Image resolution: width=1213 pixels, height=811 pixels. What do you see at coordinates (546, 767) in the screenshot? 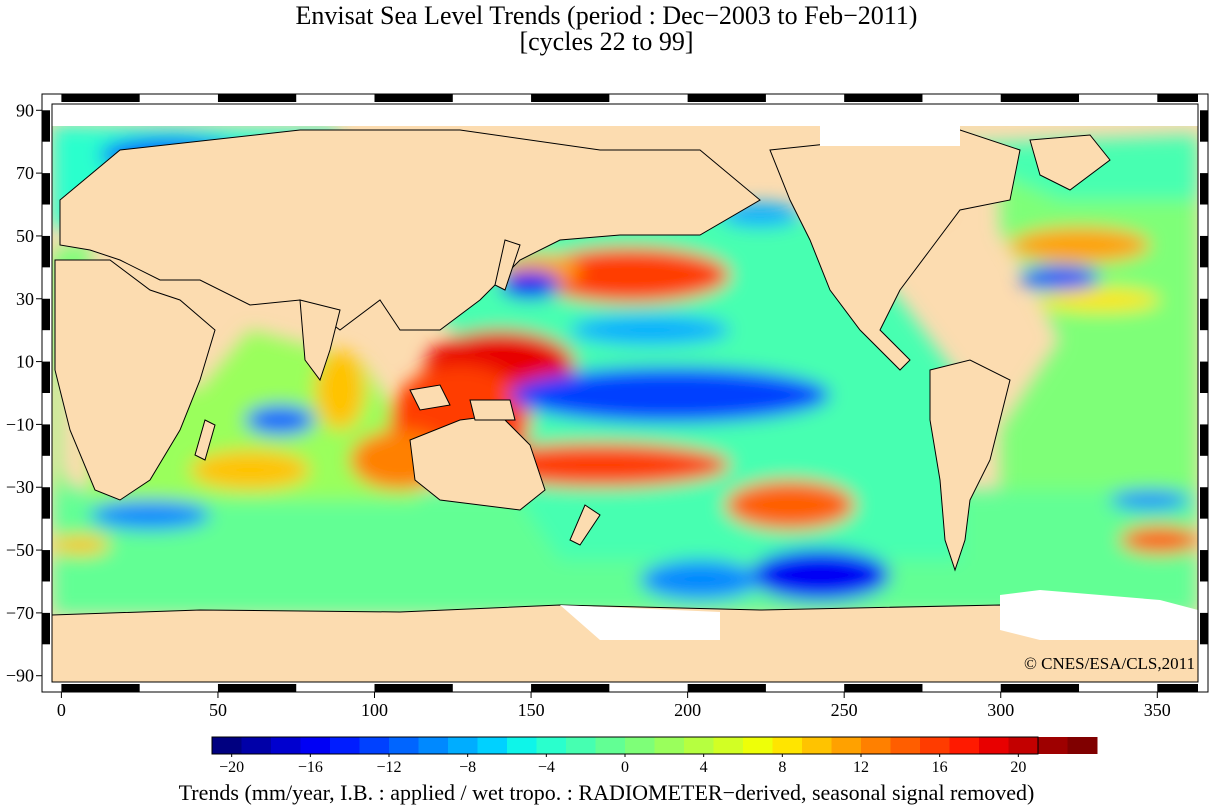
I see `colorbar-tick-label: −4` at bounding box center [546, 767].